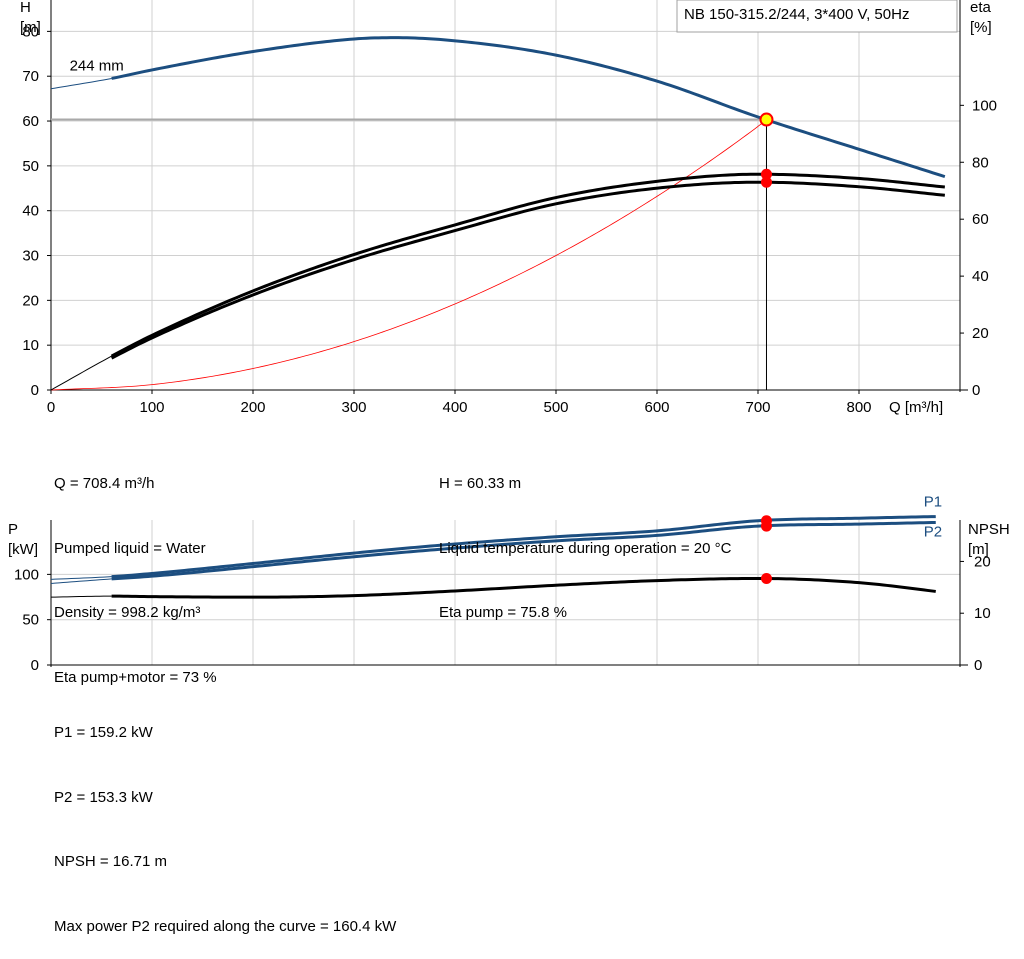 This screenshot has height=959, width=1024. I want to click on chart-title-box, so click(817, 16).